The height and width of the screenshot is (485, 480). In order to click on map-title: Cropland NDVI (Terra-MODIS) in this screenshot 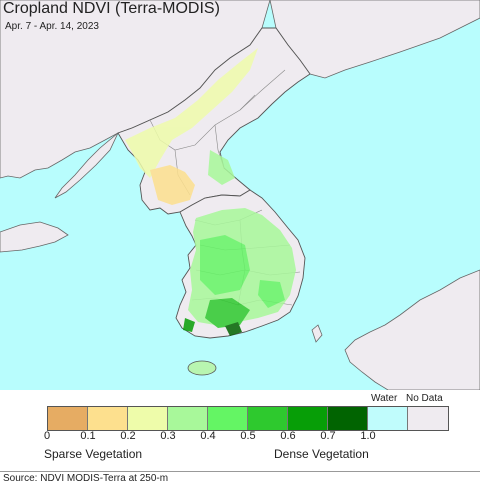, I will do `click(111, 8)`.